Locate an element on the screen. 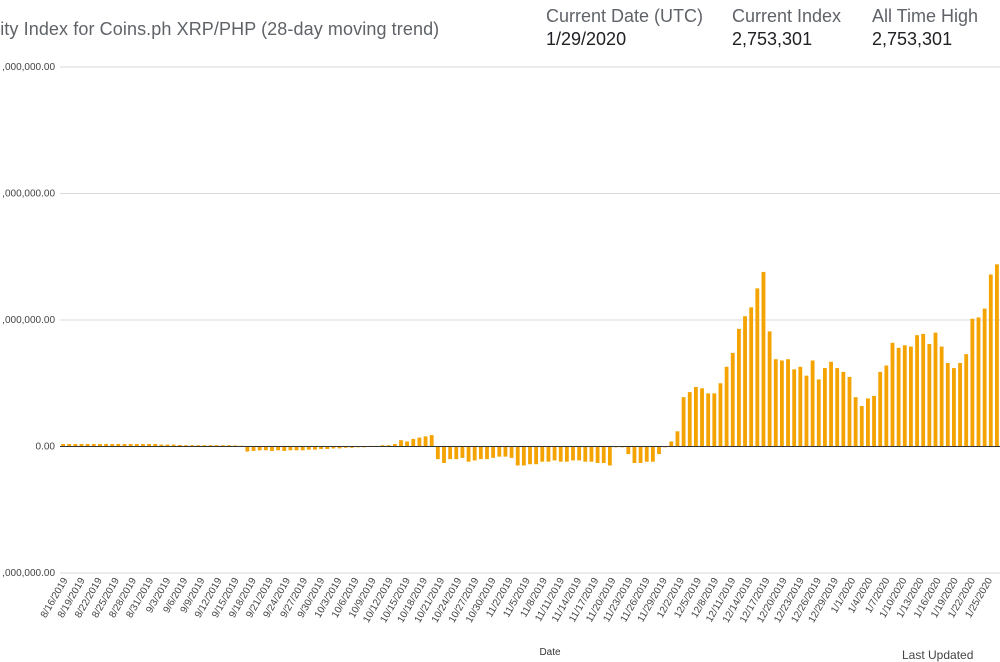 This screenshot has height=662, width=1000. stat-value: 1/29/2020 is located at coordinates (586, 39).